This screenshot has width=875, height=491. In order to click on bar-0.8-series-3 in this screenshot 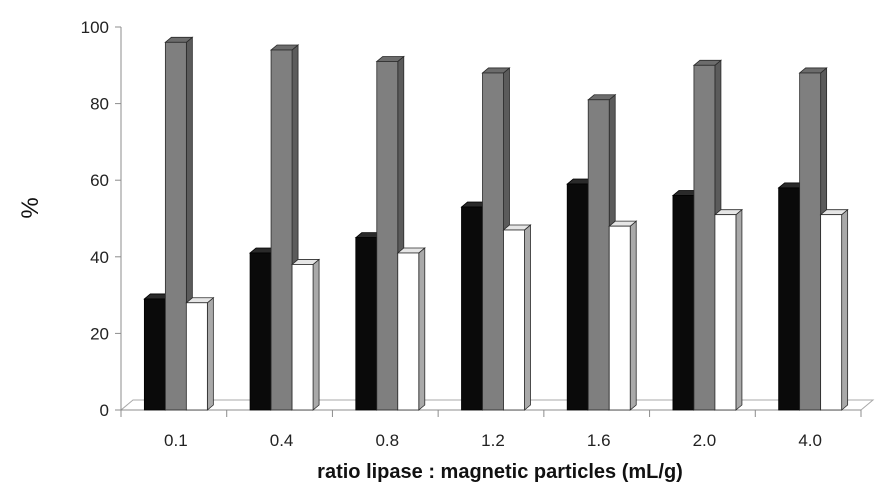, I will do `click(411, 329)`.